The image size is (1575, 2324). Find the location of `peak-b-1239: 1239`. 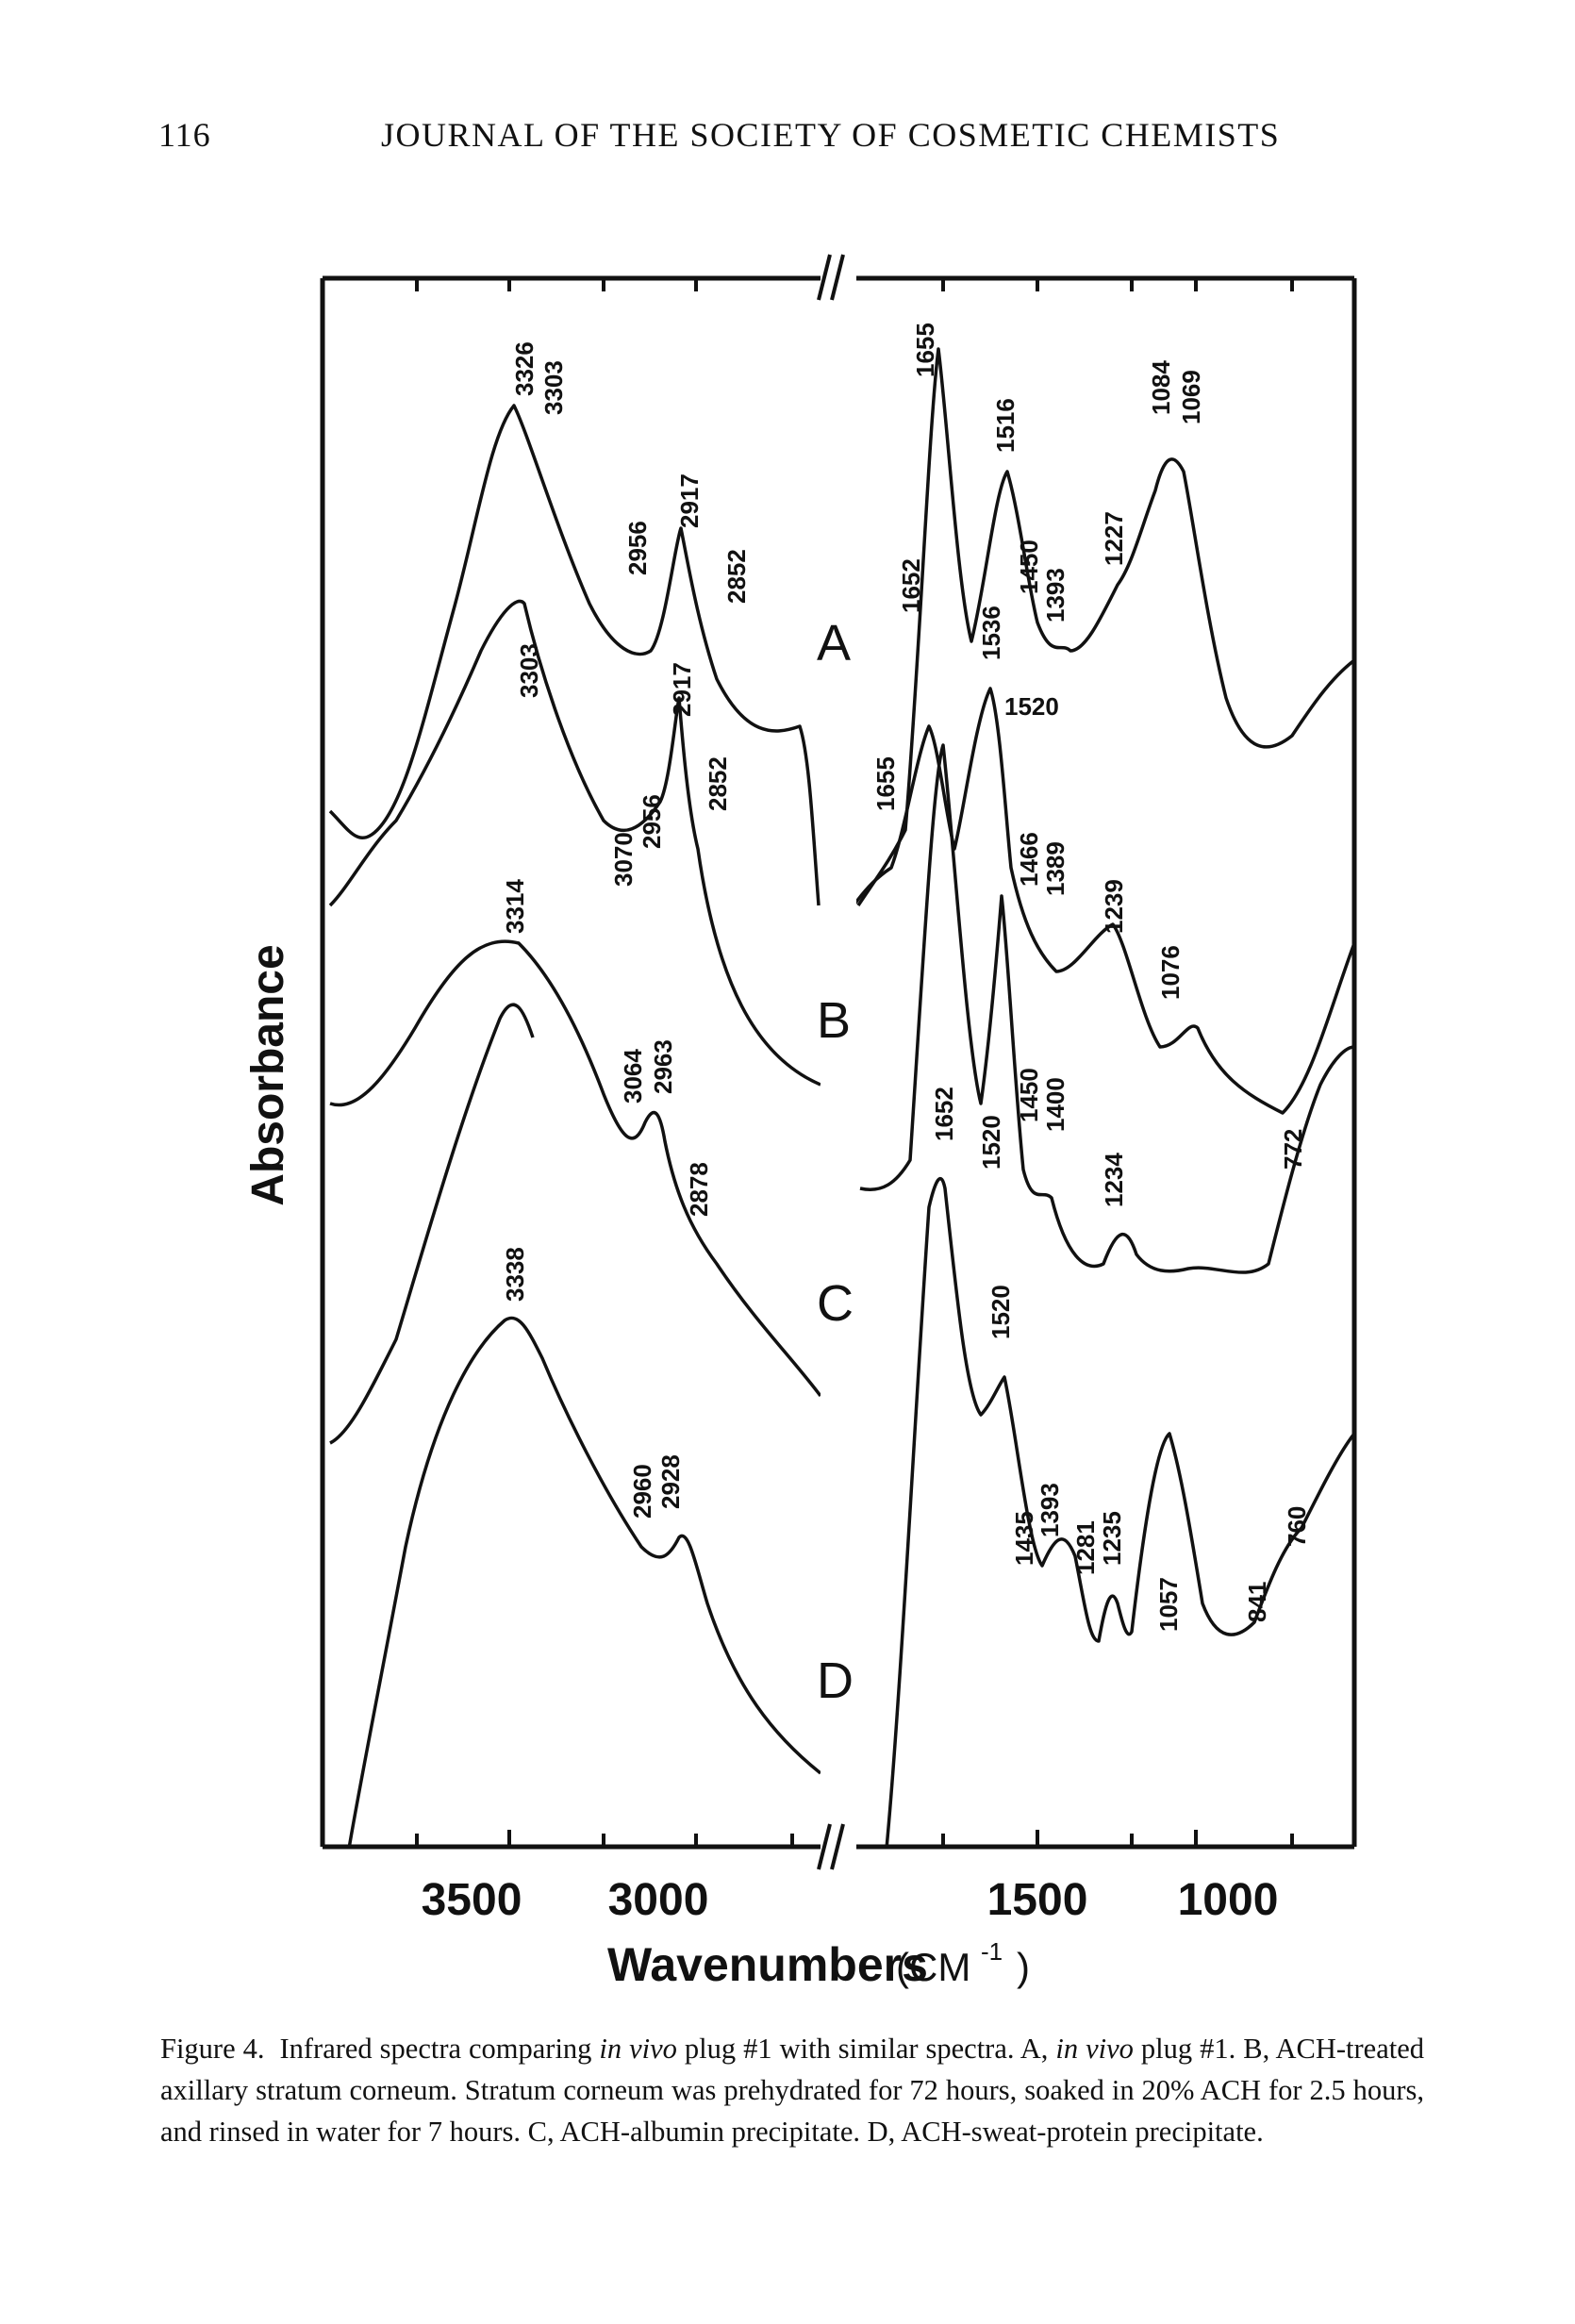

peak-b-1239: 1239 is located at coordinates (1114, 907).